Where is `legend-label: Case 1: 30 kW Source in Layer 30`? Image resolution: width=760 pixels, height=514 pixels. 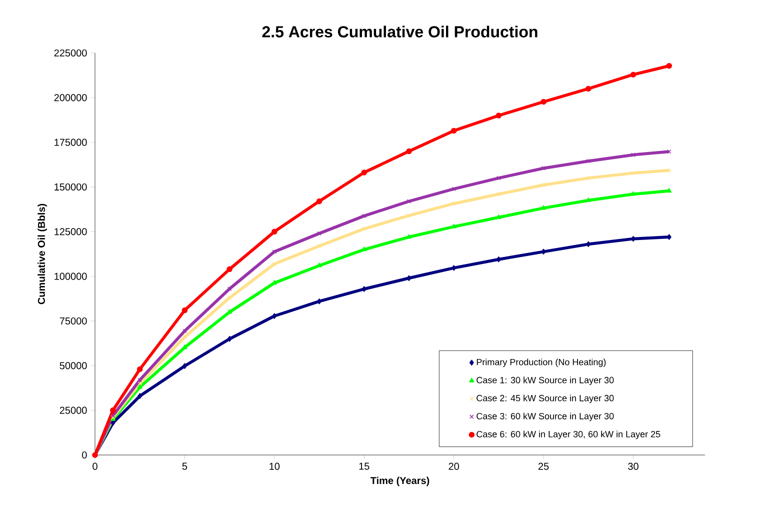 legend-label: Case 1: 30 kW Source in Layer 30 is located at coordinates (545, 381).